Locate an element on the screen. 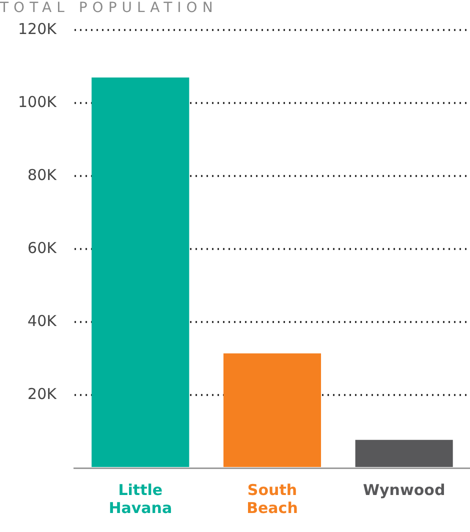  y-tick-label: 60K is located at coordinates (43, 247).